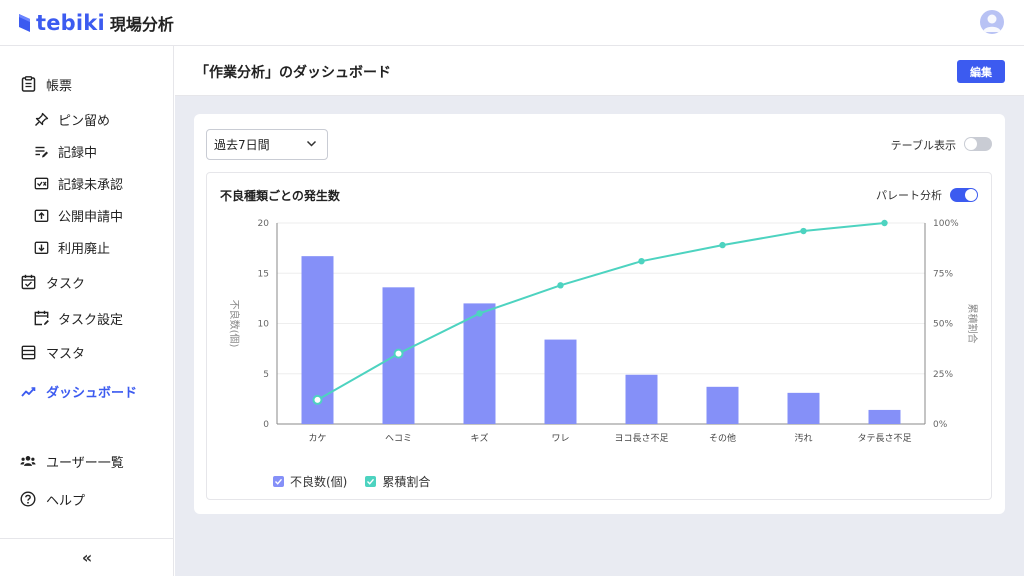 The width and height of the screenshot is (1024, 576). Describe the element at coordinates (41, 247) in the screenshot. I see `download-box-icon` at that location.